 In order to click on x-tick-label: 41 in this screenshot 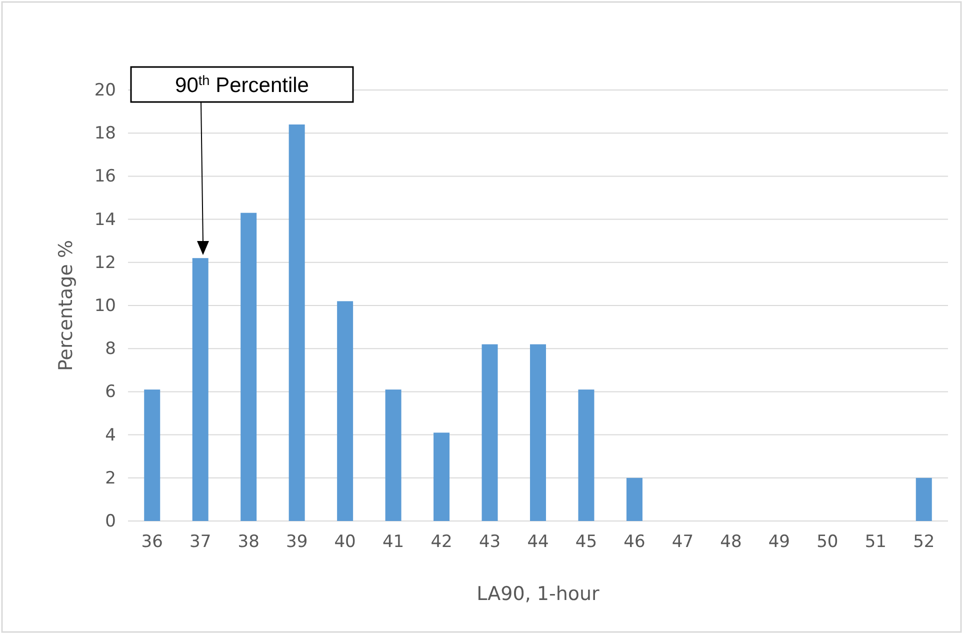, I will do `click(393, 542)`.